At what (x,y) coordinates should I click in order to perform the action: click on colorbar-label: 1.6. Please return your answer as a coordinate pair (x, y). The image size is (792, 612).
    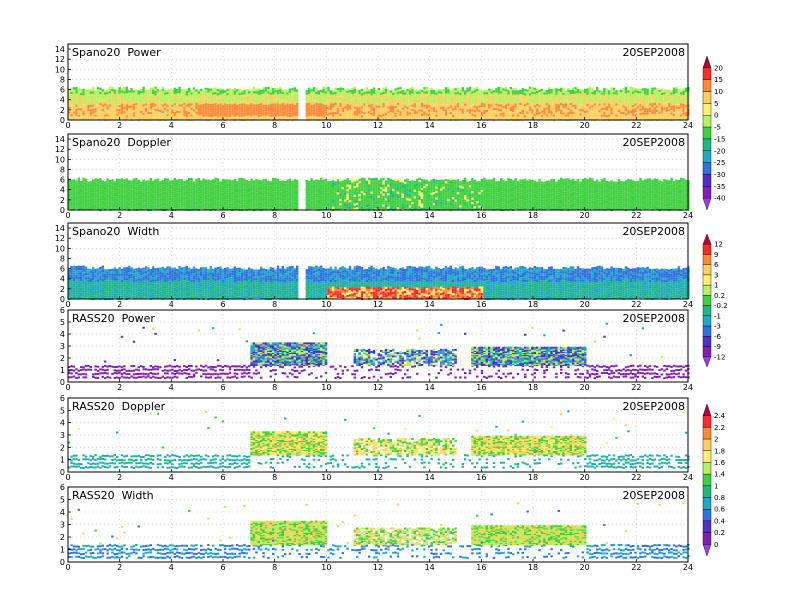
    Looking at the image, I should click on (720, 463).